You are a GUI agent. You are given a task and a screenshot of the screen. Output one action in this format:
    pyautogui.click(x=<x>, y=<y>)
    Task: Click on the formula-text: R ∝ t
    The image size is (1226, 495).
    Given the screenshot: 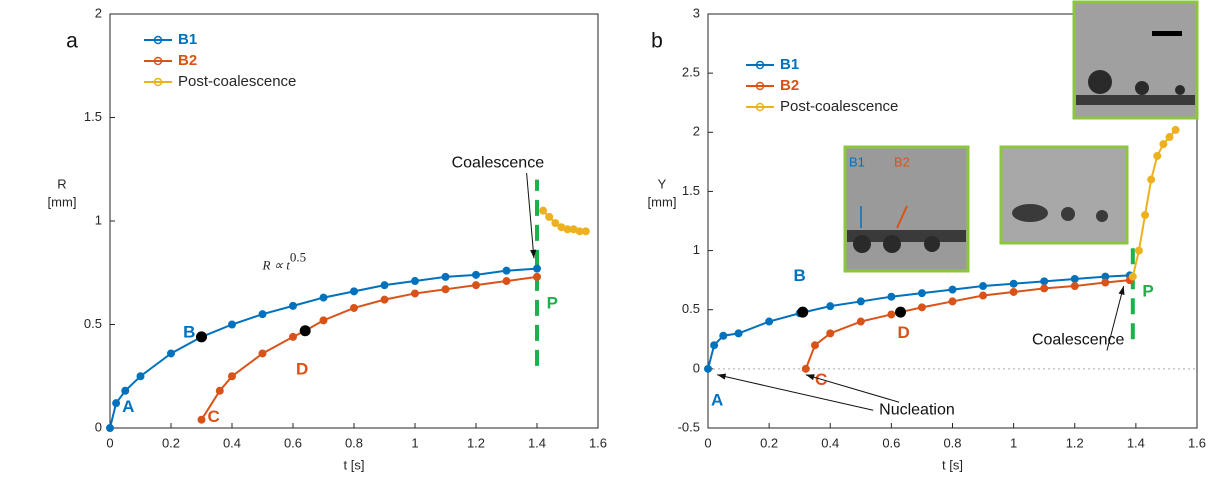 What is the action you would take?
    pyautogui.click(x=276, y=265)
    